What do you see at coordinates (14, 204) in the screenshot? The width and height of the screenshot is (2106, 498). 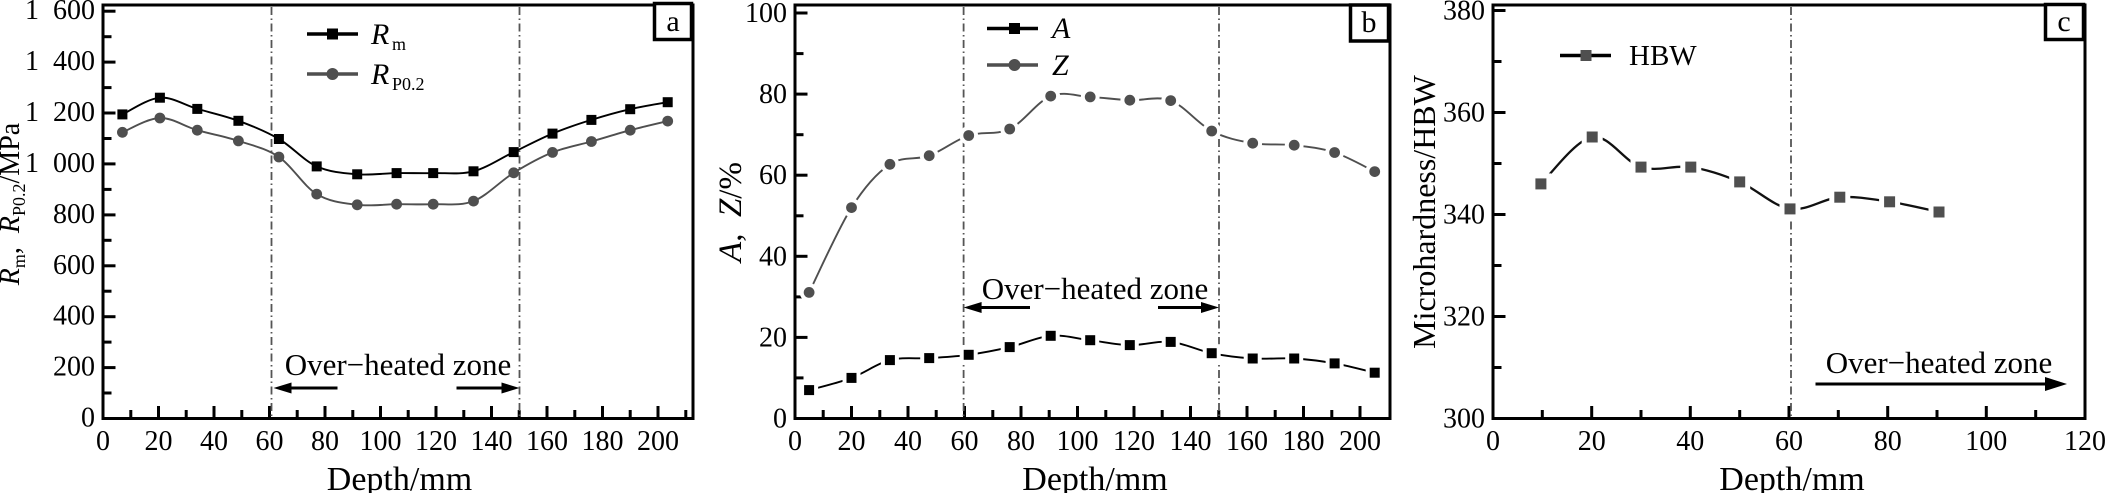 I see `svg-text: Rm, RP0.2/MPa` at bounding box center [14, 204].